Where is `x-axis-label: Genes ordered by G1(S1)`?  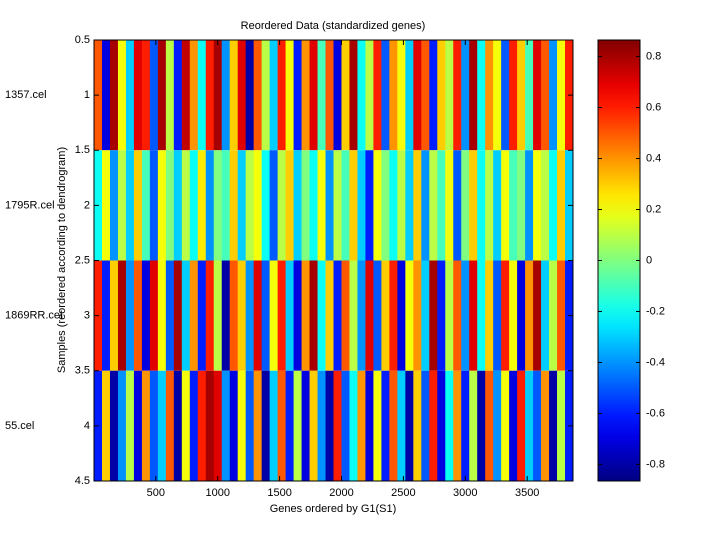
x-axis-label: Genes ordered by G1(S1) is located at coordinates (333, 509).